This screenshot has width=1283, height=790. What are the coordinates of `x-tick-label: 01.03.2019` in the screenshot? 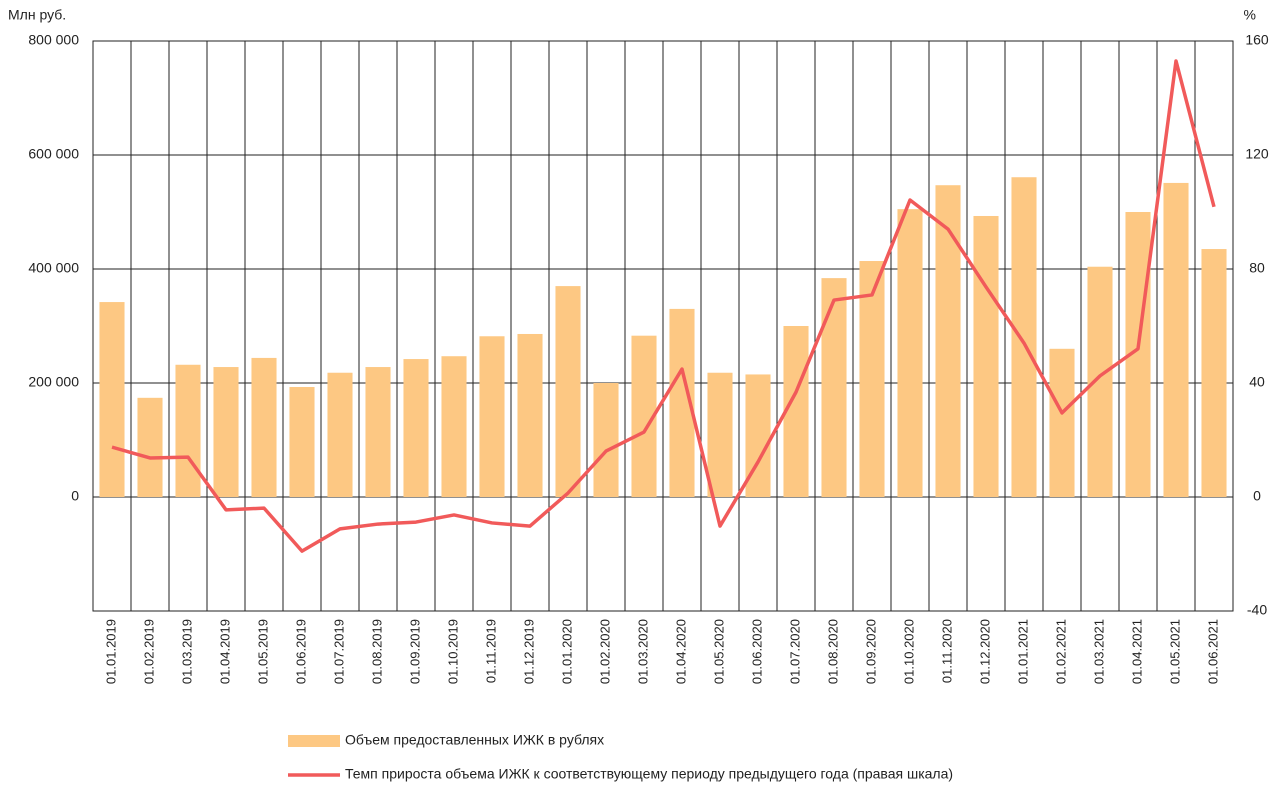 It's located at (186, 651).